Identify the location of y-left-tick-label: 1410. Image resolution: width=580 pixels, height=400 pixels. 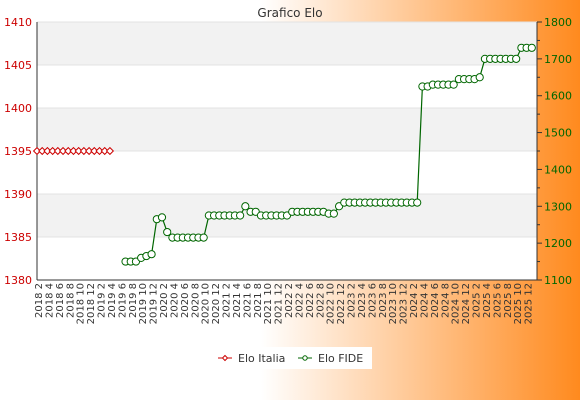
(18, 22).